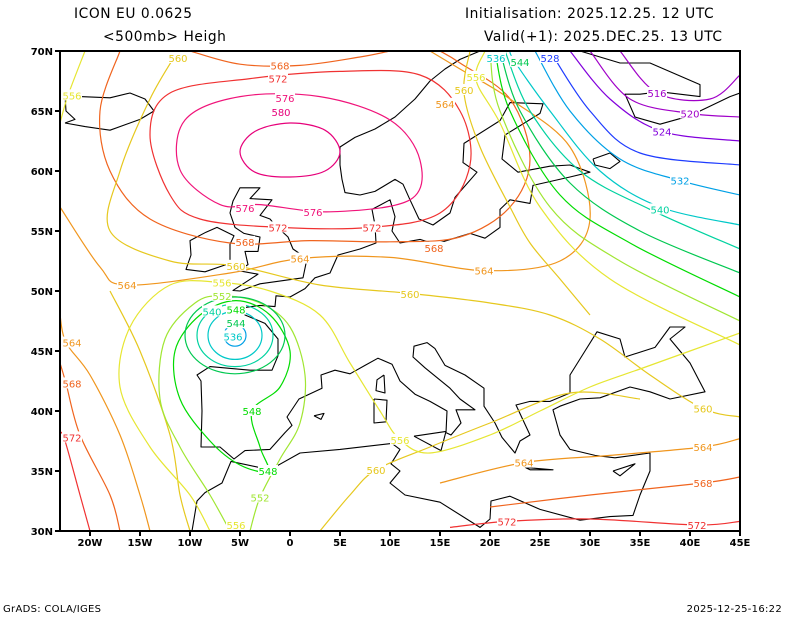  Describe the element at coordinates (590, 543) in the screenshot. I see `lon-tick-label: 30E` at that location.